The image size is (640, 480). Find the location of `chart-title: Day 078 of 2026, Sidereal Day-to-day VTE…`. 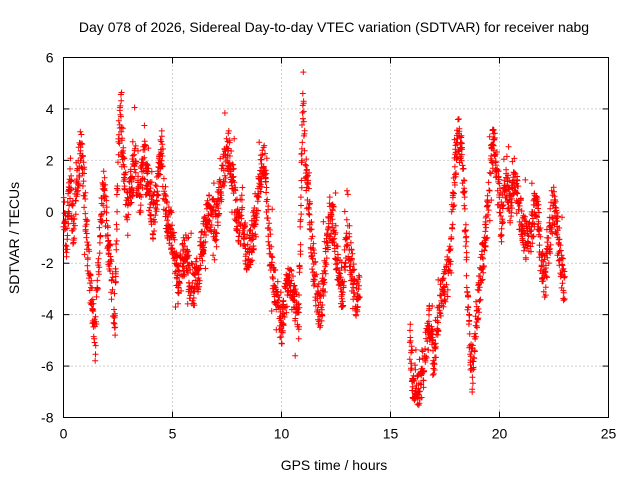

chart-title: Day 078 of 2026, Sidereal Day-to-day VTE… is located at coordinates (334, 27).